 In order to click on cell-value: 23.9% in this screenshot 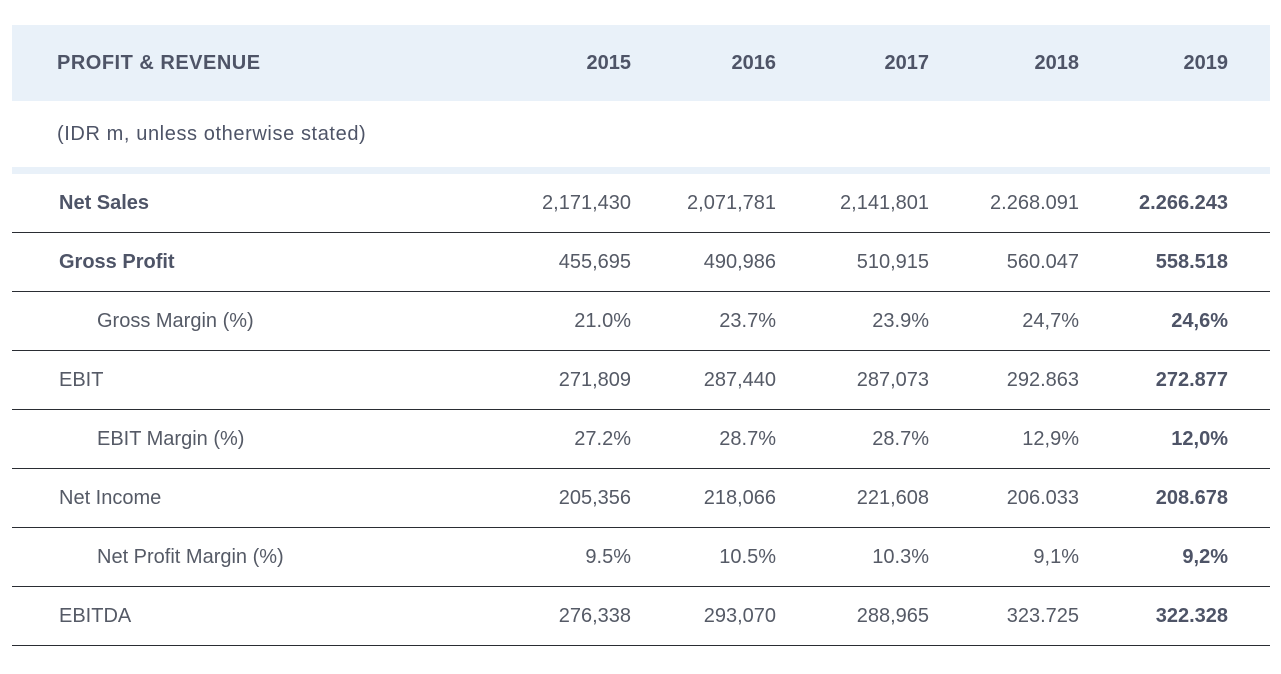, I will do `click(900, 320)`.